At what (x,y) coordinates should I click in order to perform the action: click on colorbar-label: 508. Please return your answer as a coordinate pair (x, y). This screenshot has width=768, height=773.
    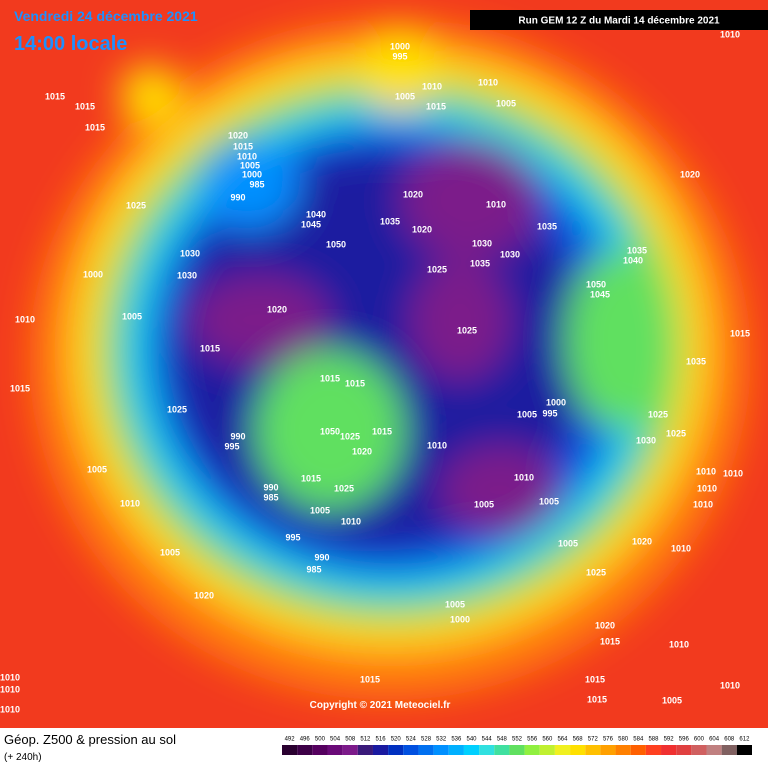
    Looking at the image, I should click on (350, 740).